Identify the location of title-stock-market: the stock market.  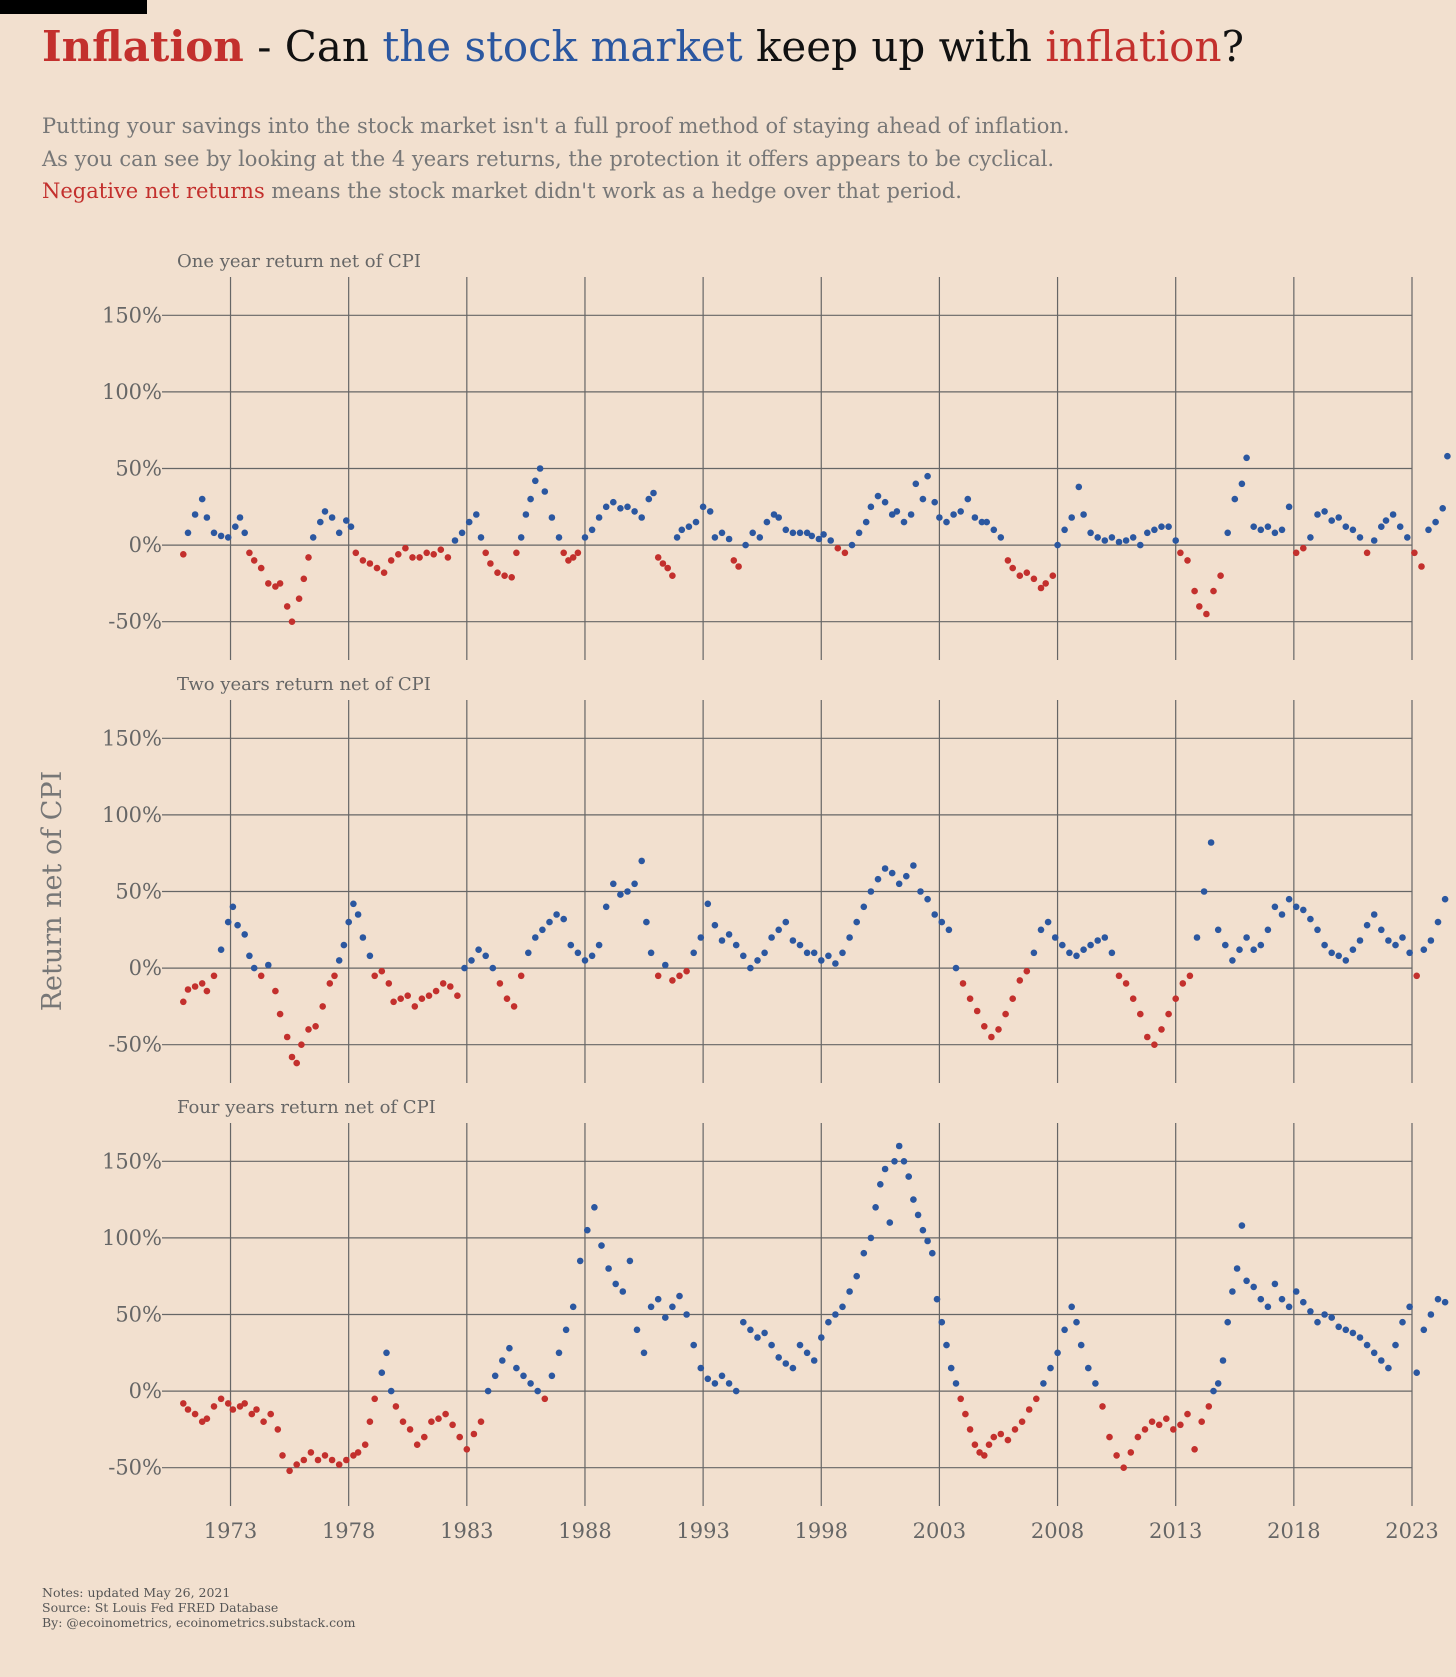
(562, 46).